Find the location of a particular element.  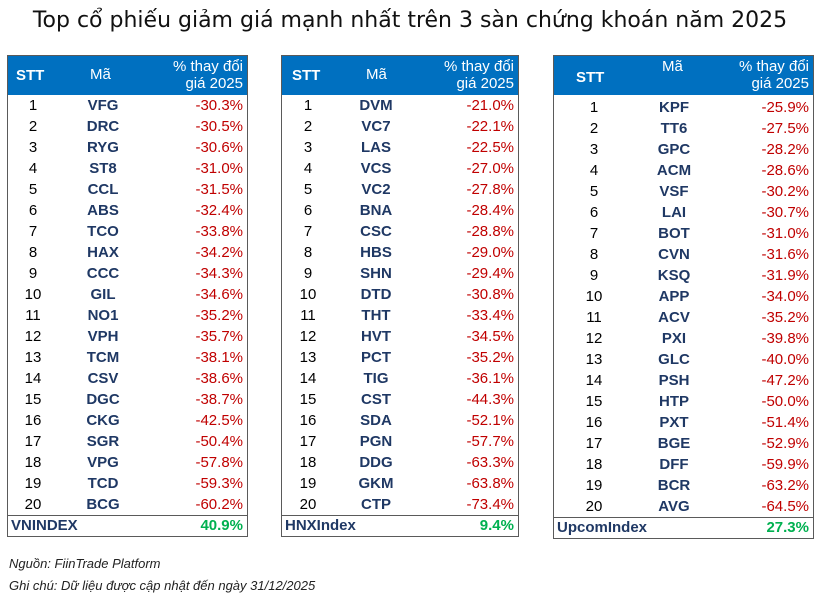

price-change: -29.0% is located at coordinates (490, 252).